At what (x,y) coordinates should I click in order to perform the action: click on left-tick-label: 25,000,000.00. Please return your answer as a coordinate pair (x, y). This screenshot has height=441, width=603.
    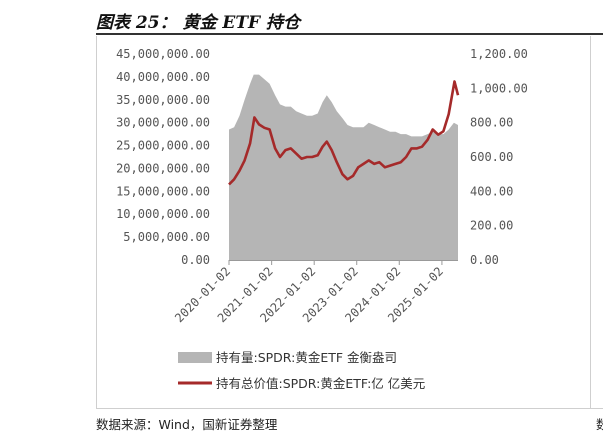
    Looking at the image, I should click on (163, 146).